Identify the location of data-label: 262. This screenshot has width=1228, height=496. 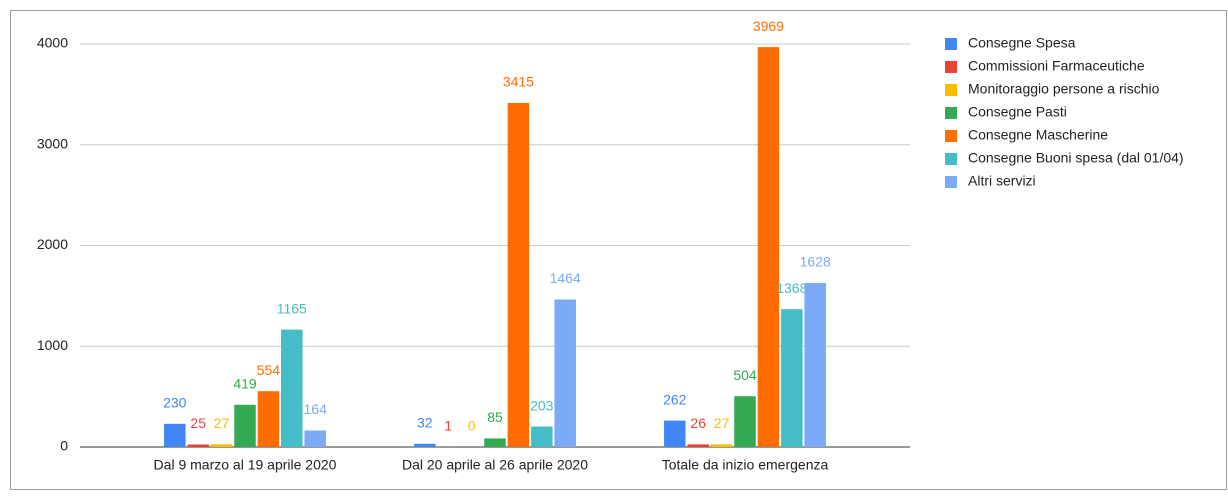
(675, 399).